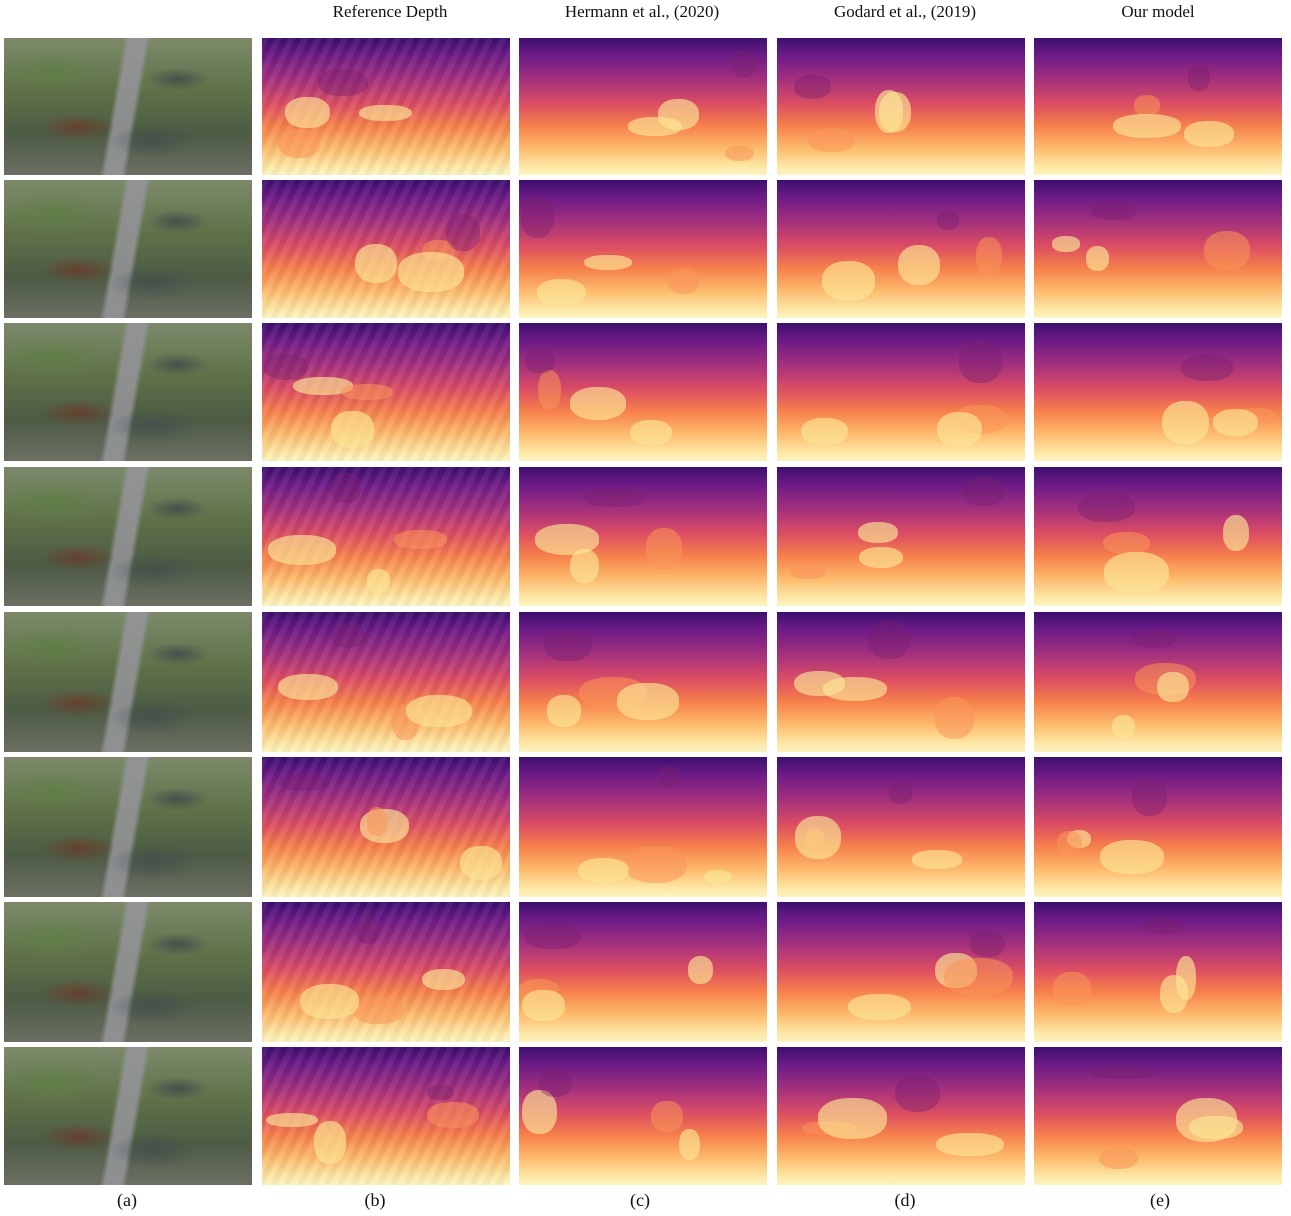  Describe the element at coordinates (643, 392) in the screenshot. I see `row-3-hermann-depth-image` at that location.